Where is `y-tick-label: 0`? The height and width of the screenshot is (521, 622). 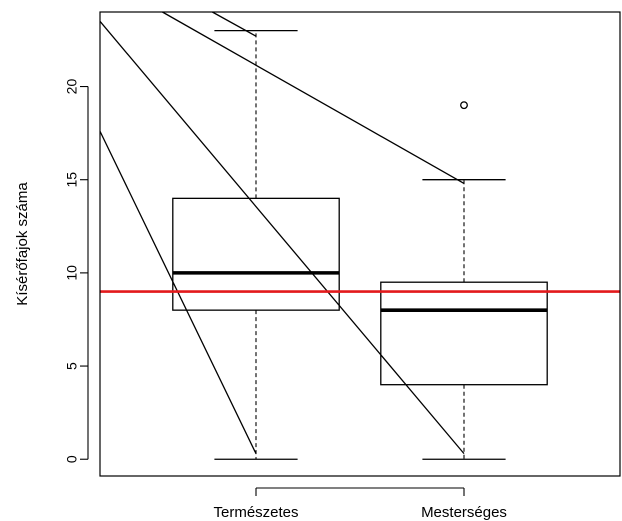 y-tick-label: 0 is located at coordinates (72, 459).